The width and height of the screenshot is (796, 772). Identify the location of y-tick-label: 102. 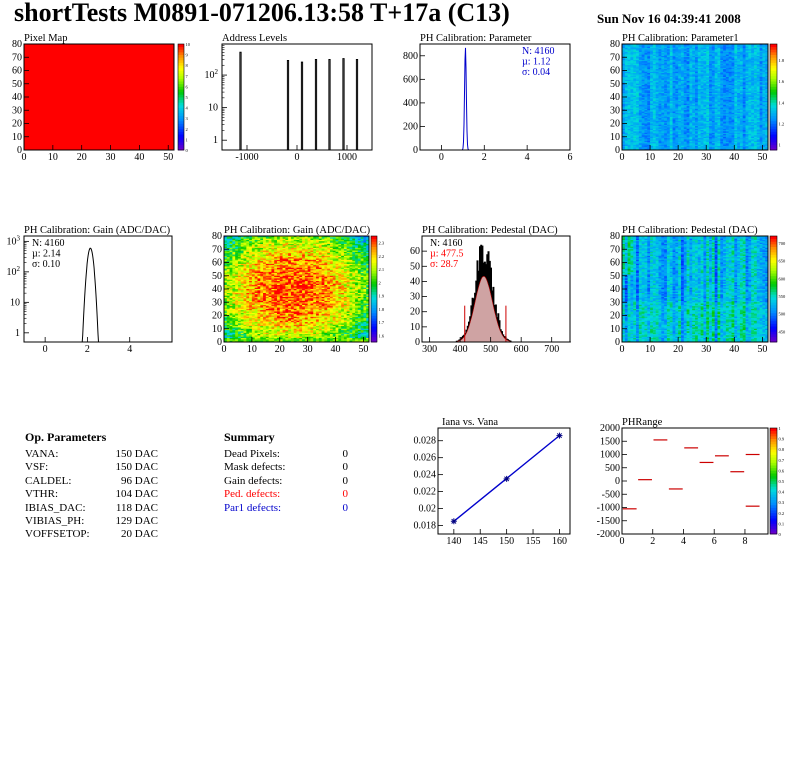
(14, 271).